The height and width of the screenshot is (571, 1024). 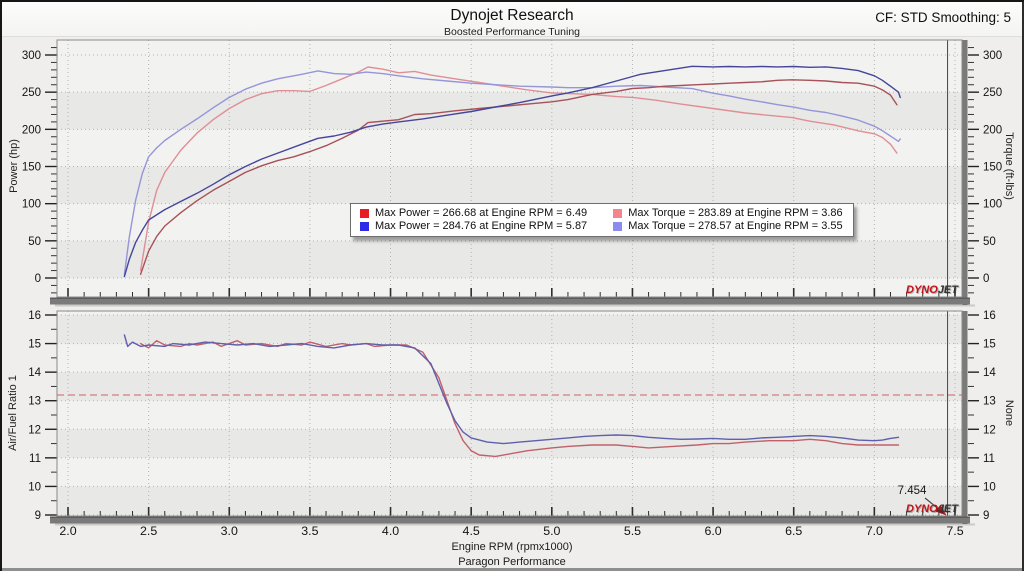 I want to click on svg-text: 7.0, so click(x=874, y=531).